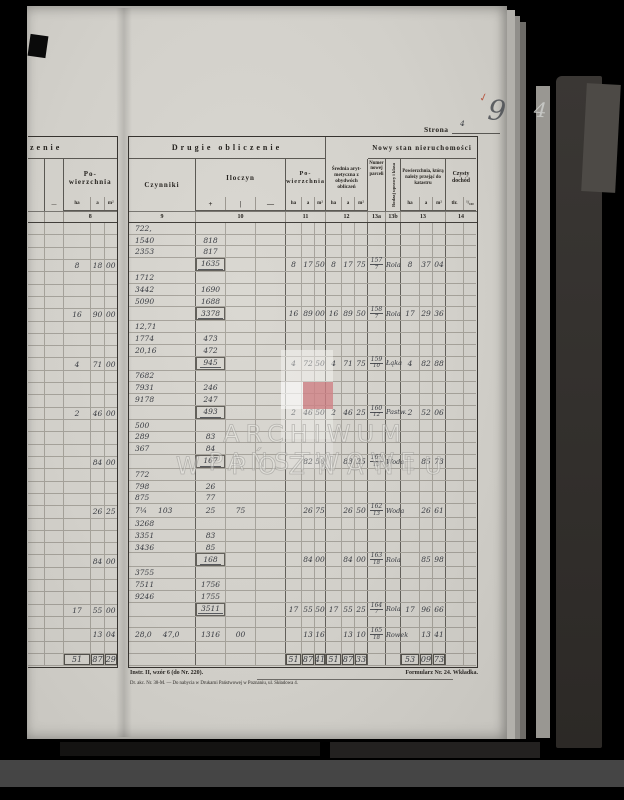 The width and height of the screenshot is (624, 800). I want to click on cell-kataster: 37, so click(426, 265).